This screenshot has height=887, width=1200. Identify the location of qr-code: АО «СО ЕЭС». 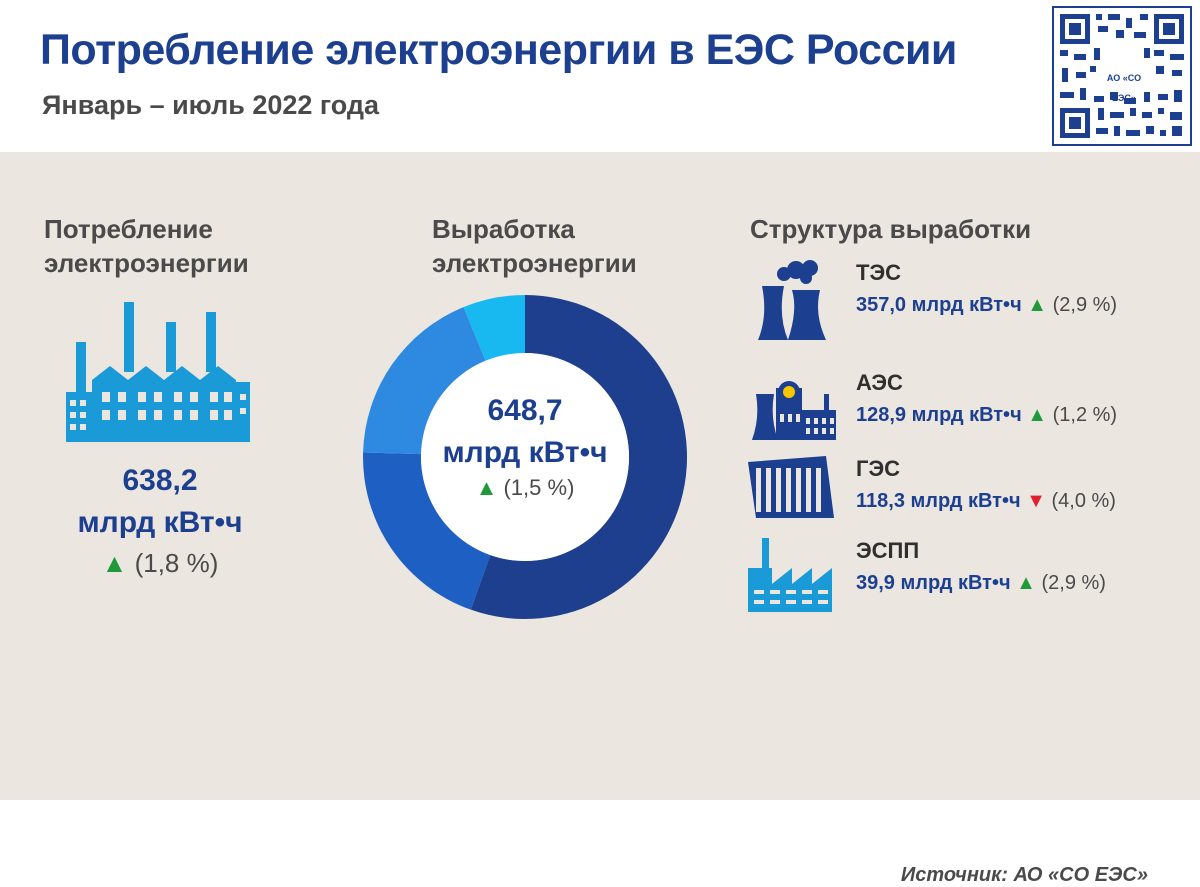
(1122, 76).